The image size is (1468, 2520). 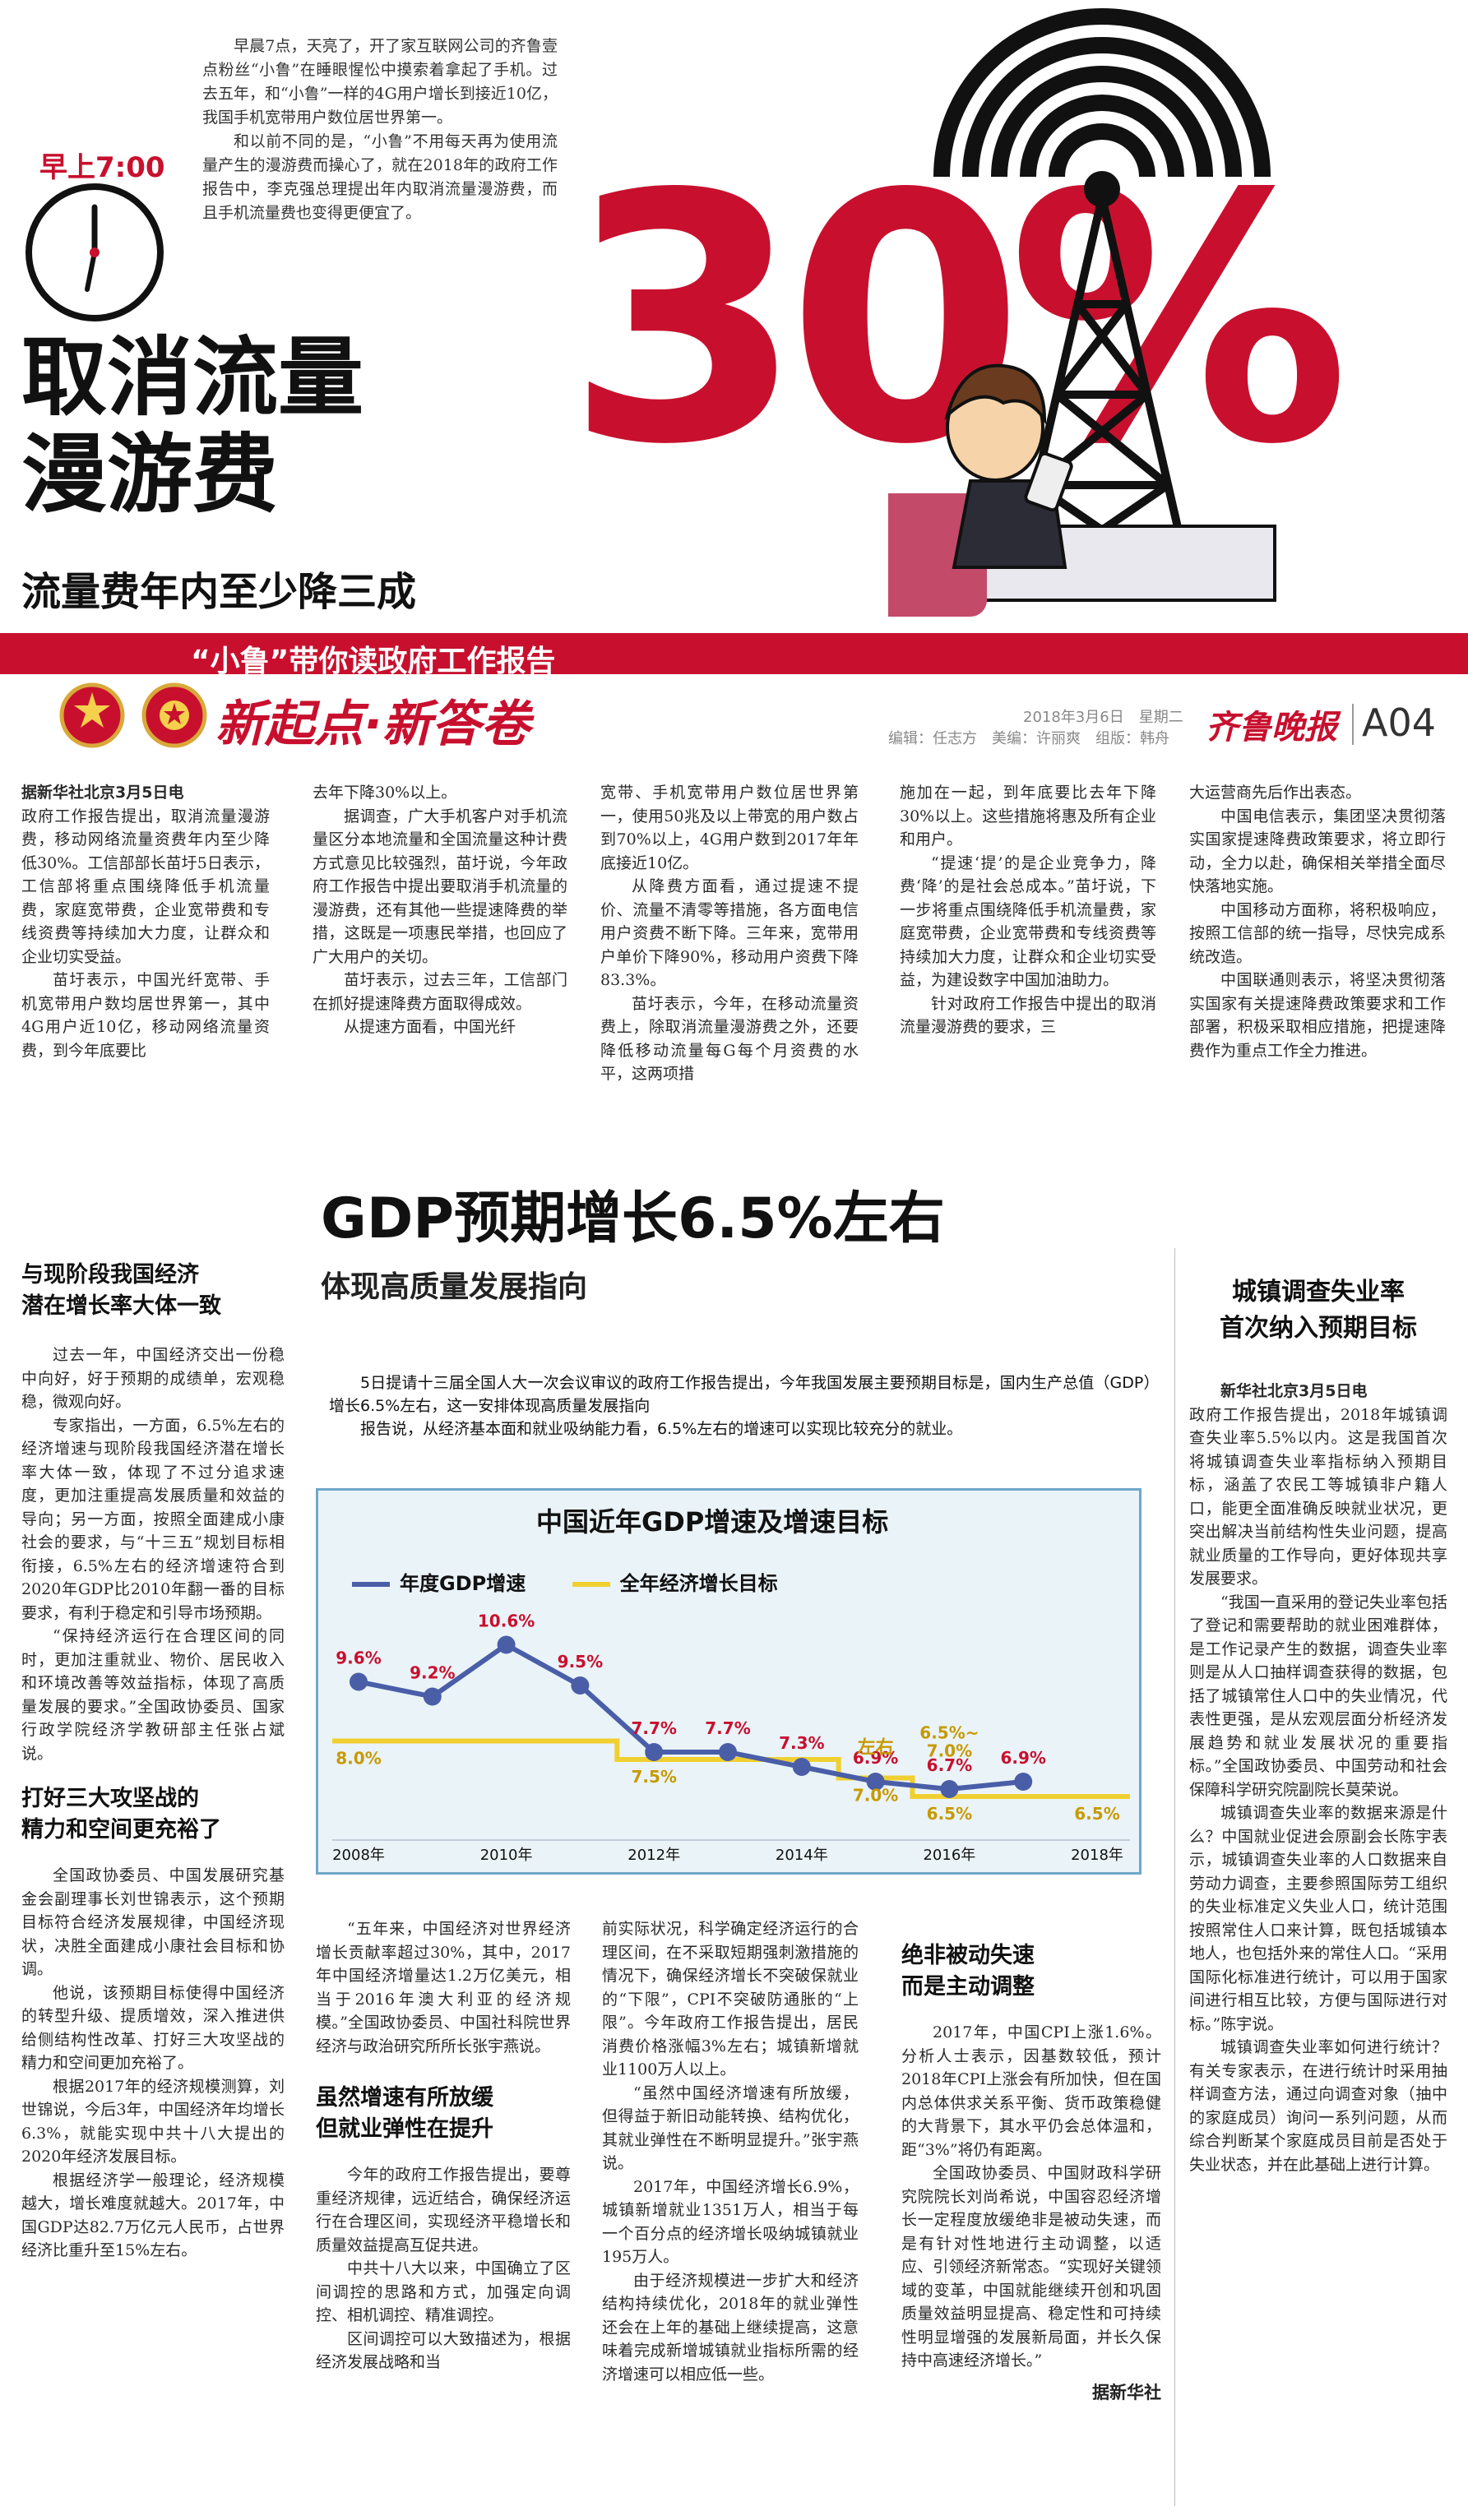 What do you see at coordinates (633, 1218) in the screenshot?
I see `gdp-headline: GDP预期增长6.5%左右` at bounding box center [633, 1218].